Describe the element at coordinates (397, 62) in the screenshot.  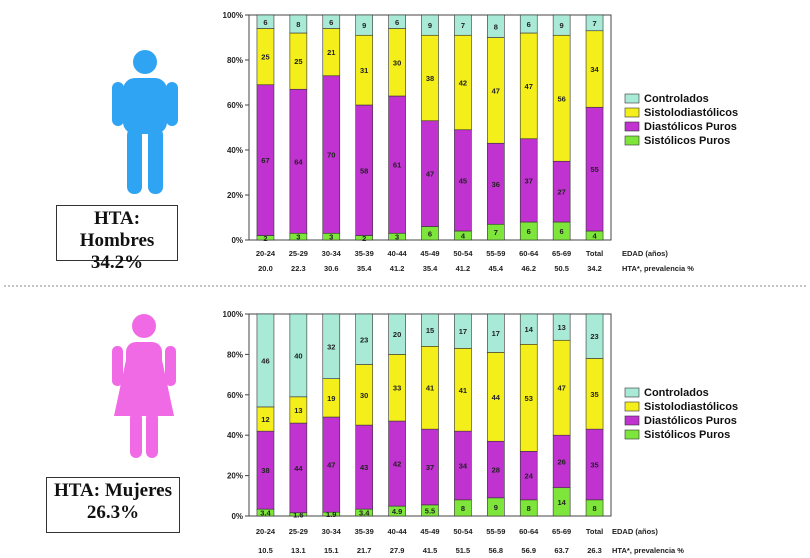
I see `men-data-label: 30` at that location.